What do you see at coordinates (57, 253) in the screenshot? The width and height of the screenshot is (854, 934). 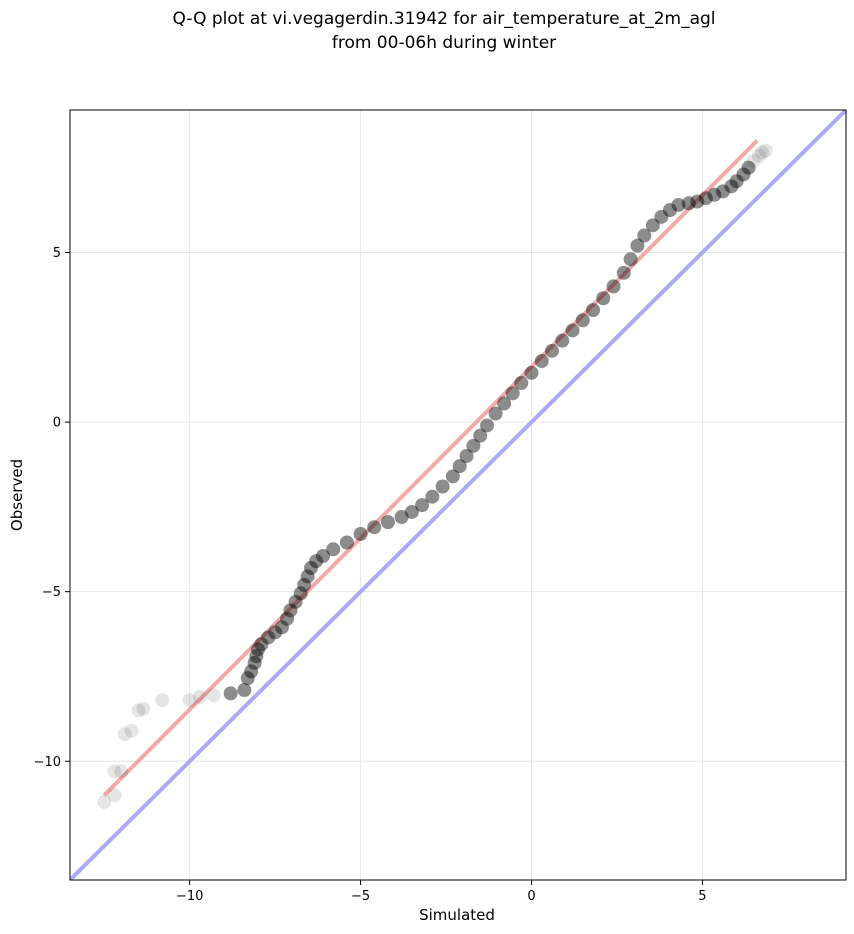 I see `y-tick-label: 5` at bounding box center [57, 253].